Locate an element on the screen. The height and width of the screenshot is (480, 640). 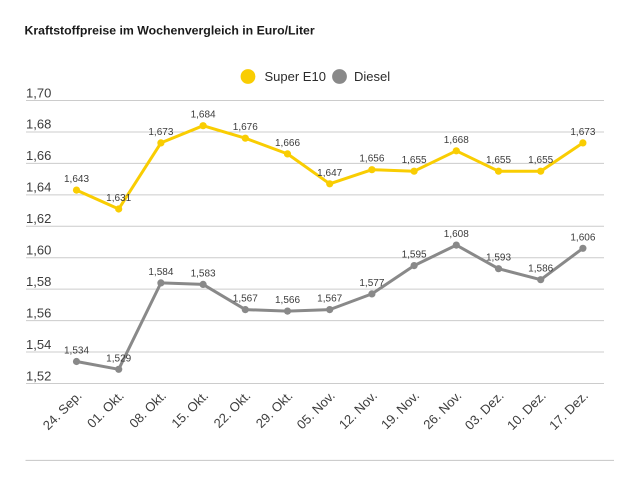
svg-text: 1,583 is located at coordinates (203, 273).